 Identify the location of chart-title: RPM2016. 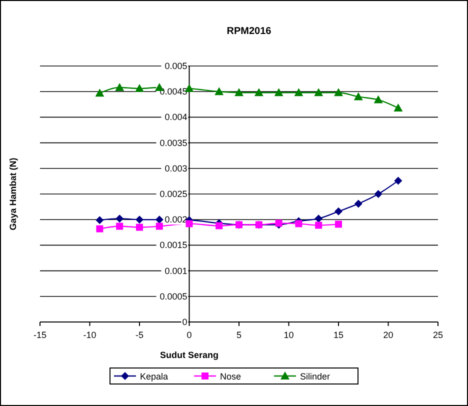
(249, 31).